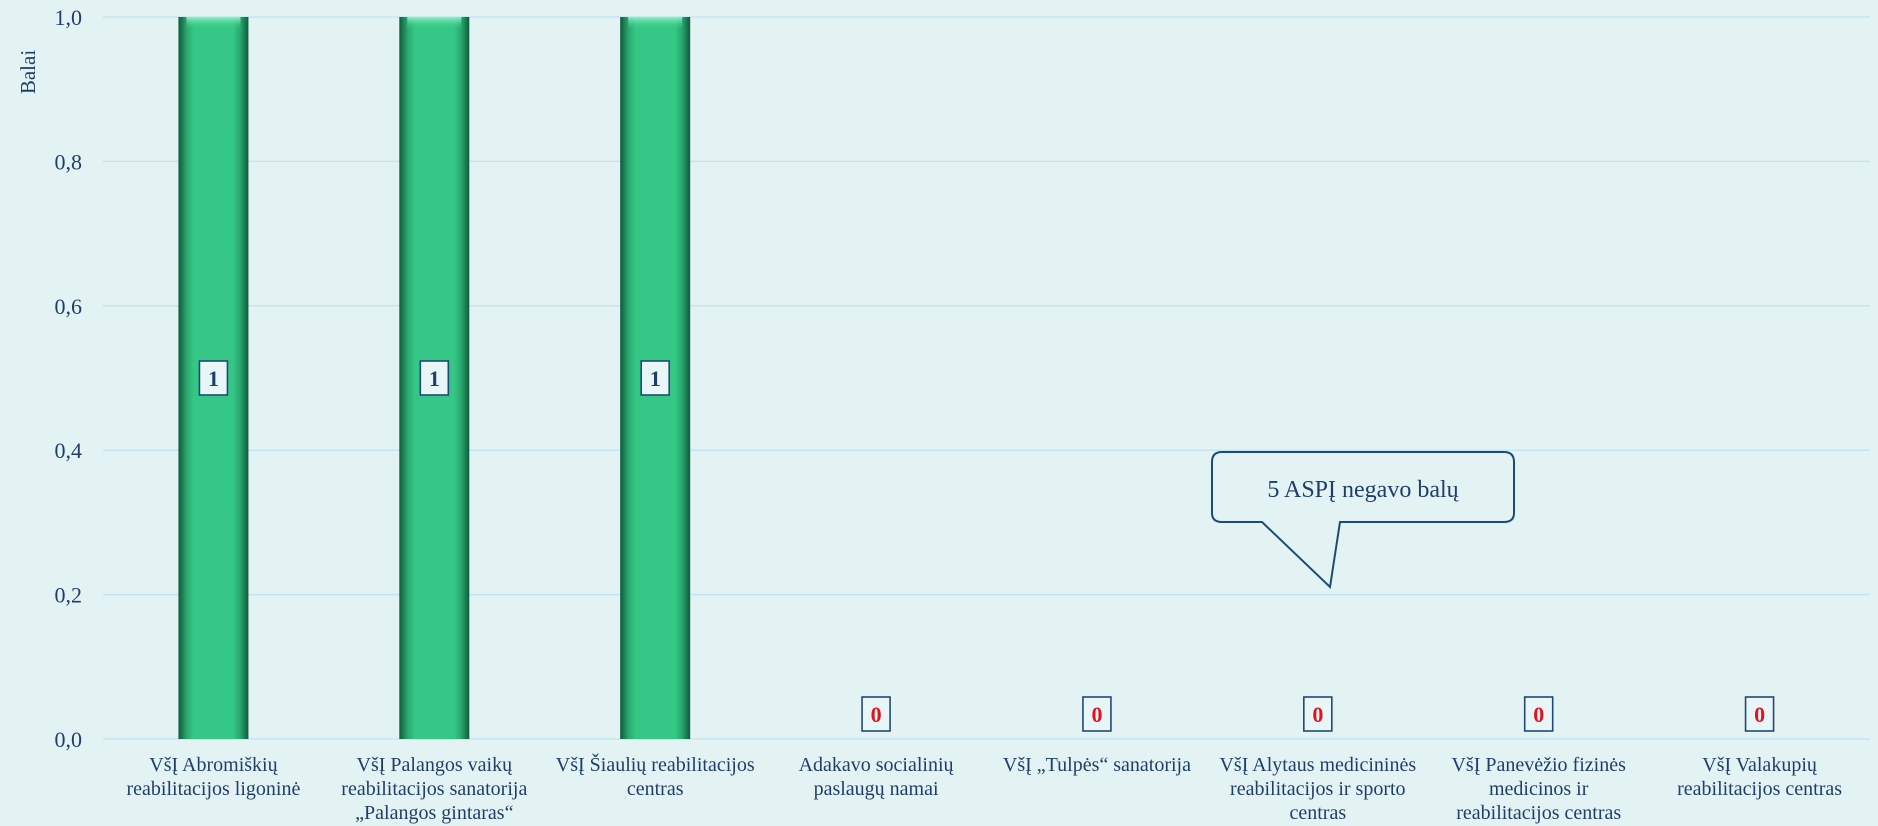 Image resolution: width=1878 pixels, height=826 pixels. What do you see at coordinates (1760, 765) in the screenshot?
I see `category-label-line: VšĮ Valakupių` at bounding box center [1760, 765].